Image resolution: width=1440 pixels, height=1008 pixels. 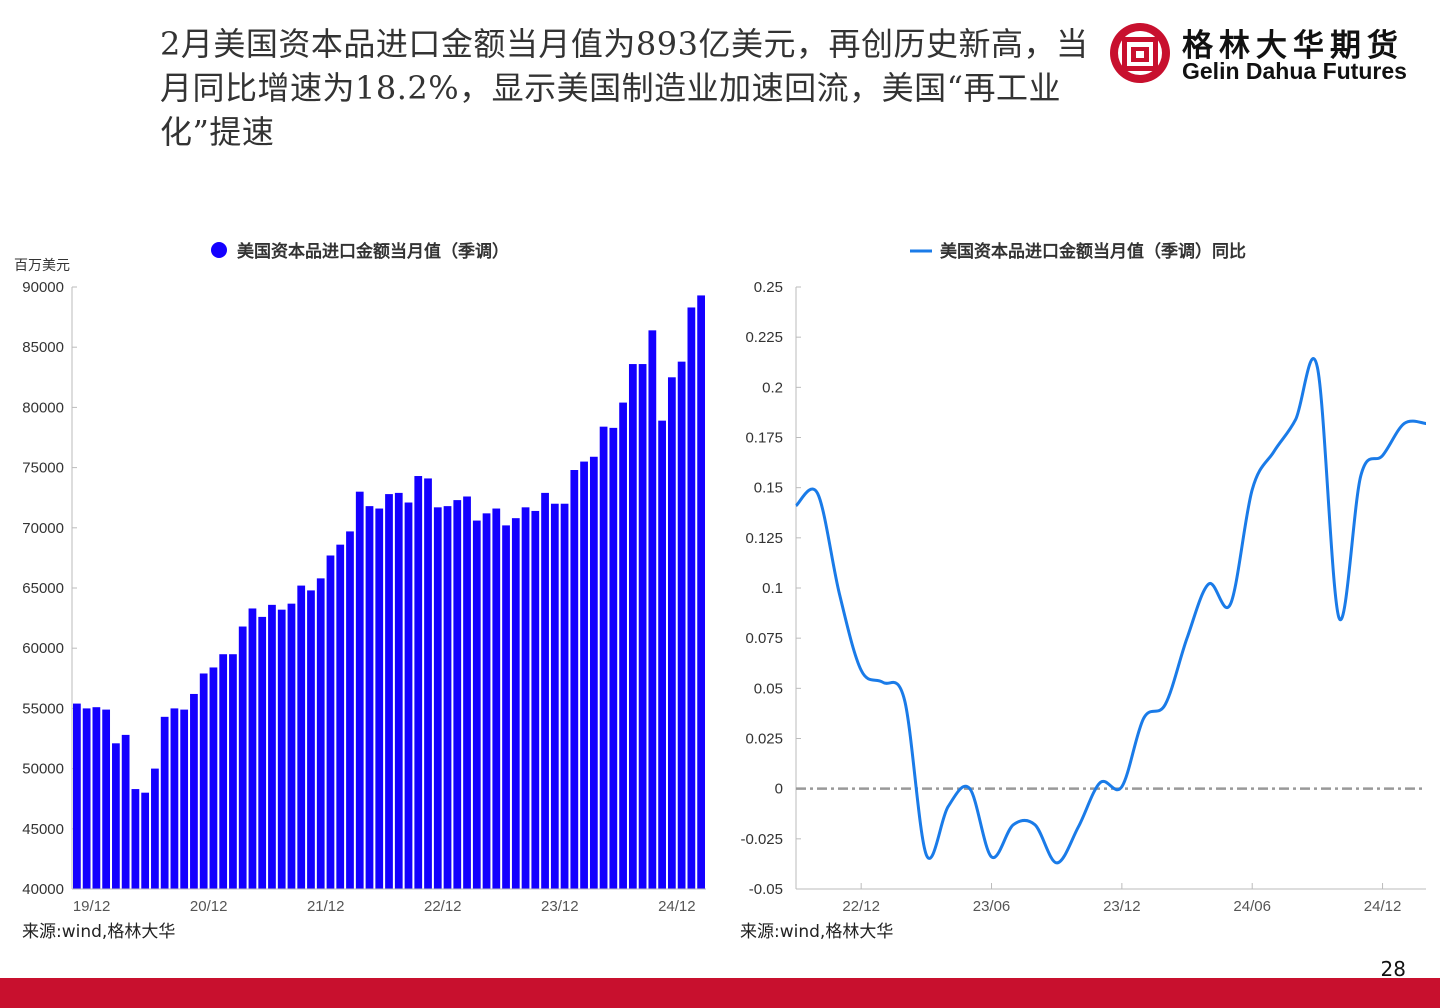 What do you see at coordinates (1252, 906) in the screenshot?
I see `x-tick-label: 24/06` at bounding box center [1252, 906].